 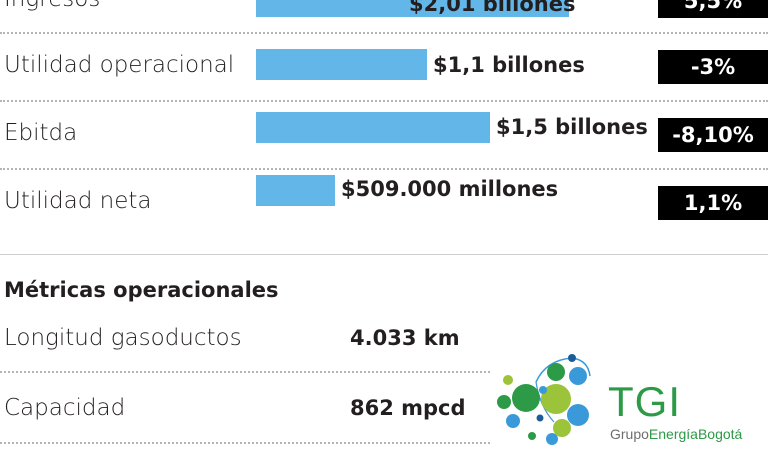 I want to click on value-label-utilidad-operacional: $1,1 billones, so click(x=509, y=65).